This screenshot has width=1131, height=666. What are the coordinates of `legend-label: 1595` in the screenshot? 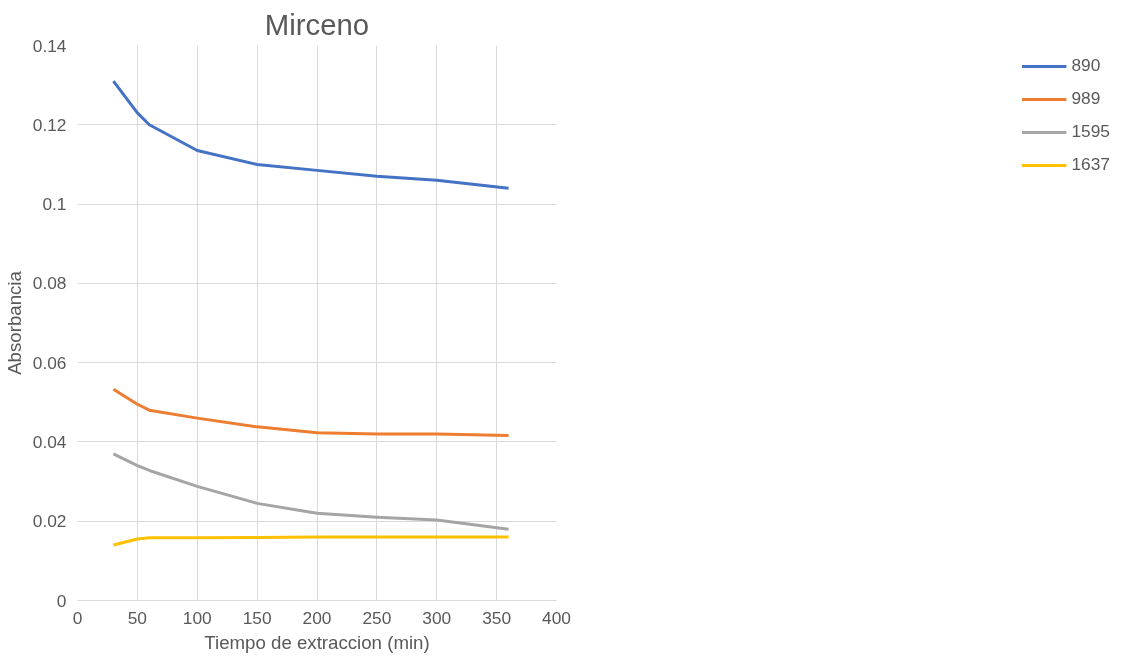 It's located at (1090, 131).